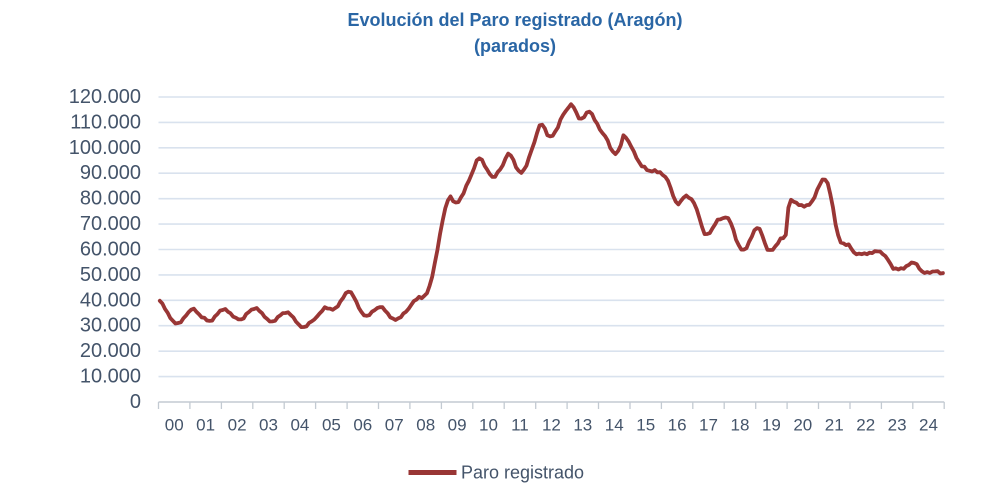 This screenshot has height=496, width=990. Describe the element at coordinates (865, 425) in the screenshot. I see `svg-text: 22` at that location.